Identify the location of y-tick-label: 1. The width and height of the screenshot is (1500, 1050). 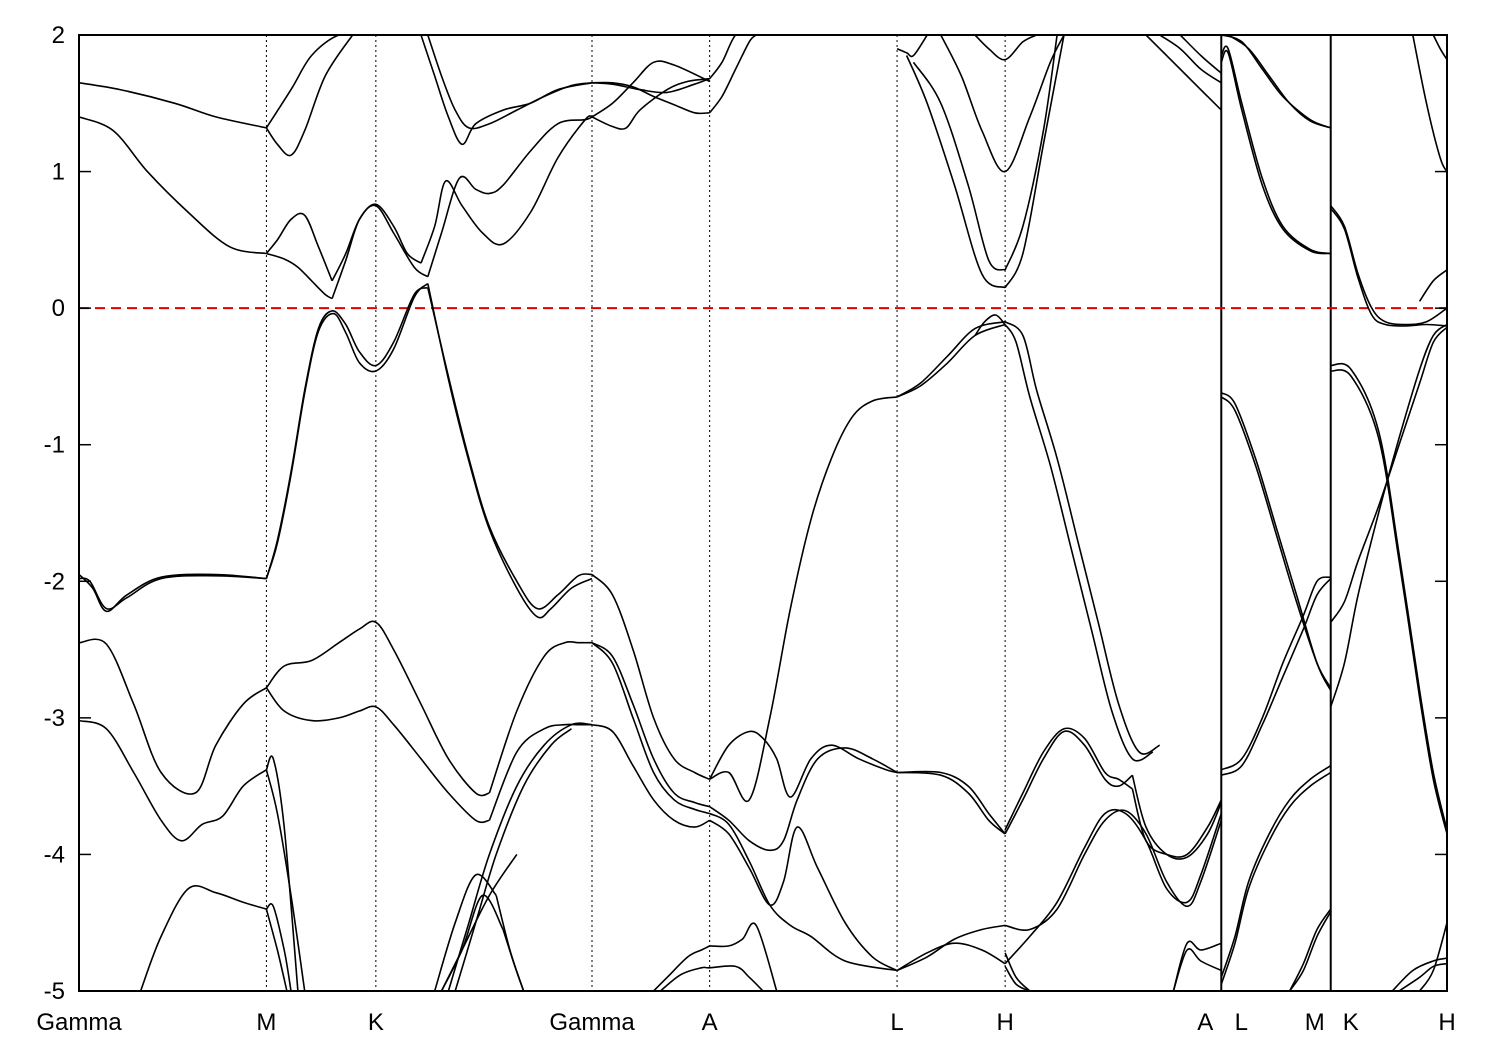
(58, 172).